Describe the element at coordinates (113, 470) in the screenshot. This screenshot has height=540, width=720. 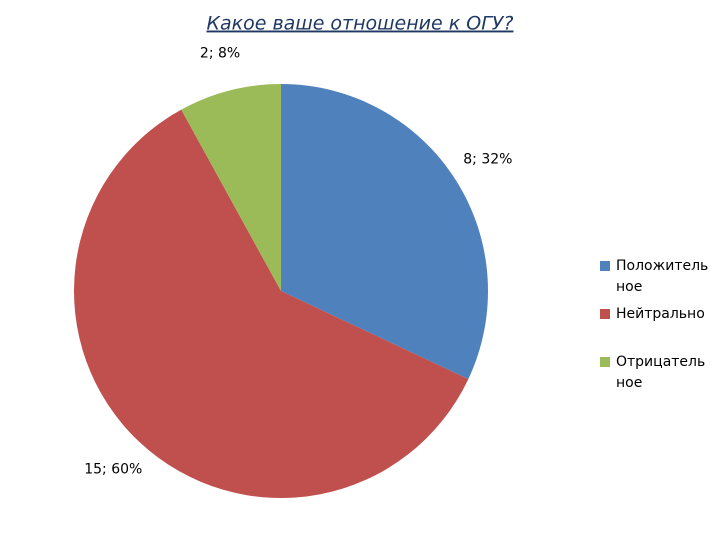
I see `data-label: 15; 60%` at that location.